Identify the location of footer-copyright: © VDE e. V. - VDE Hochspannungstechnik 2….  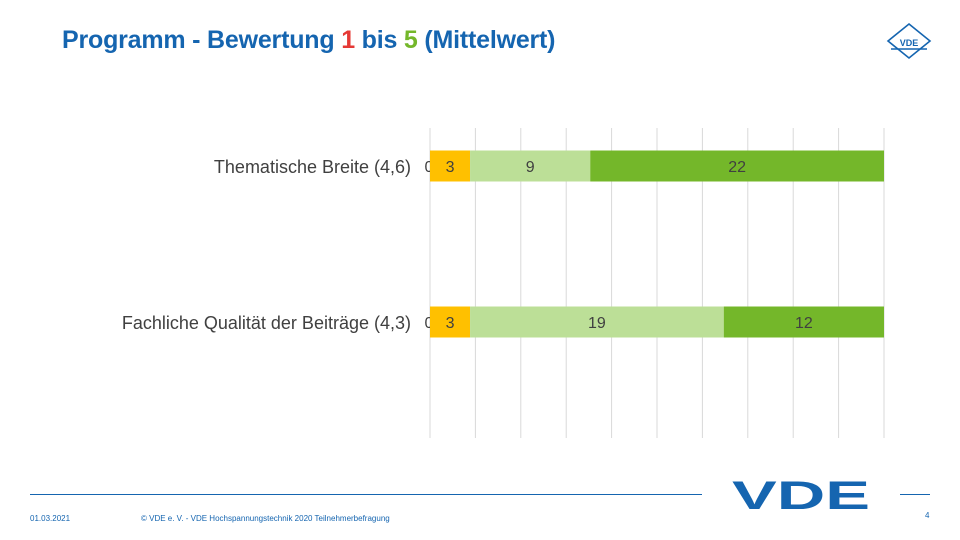
(265, 518).